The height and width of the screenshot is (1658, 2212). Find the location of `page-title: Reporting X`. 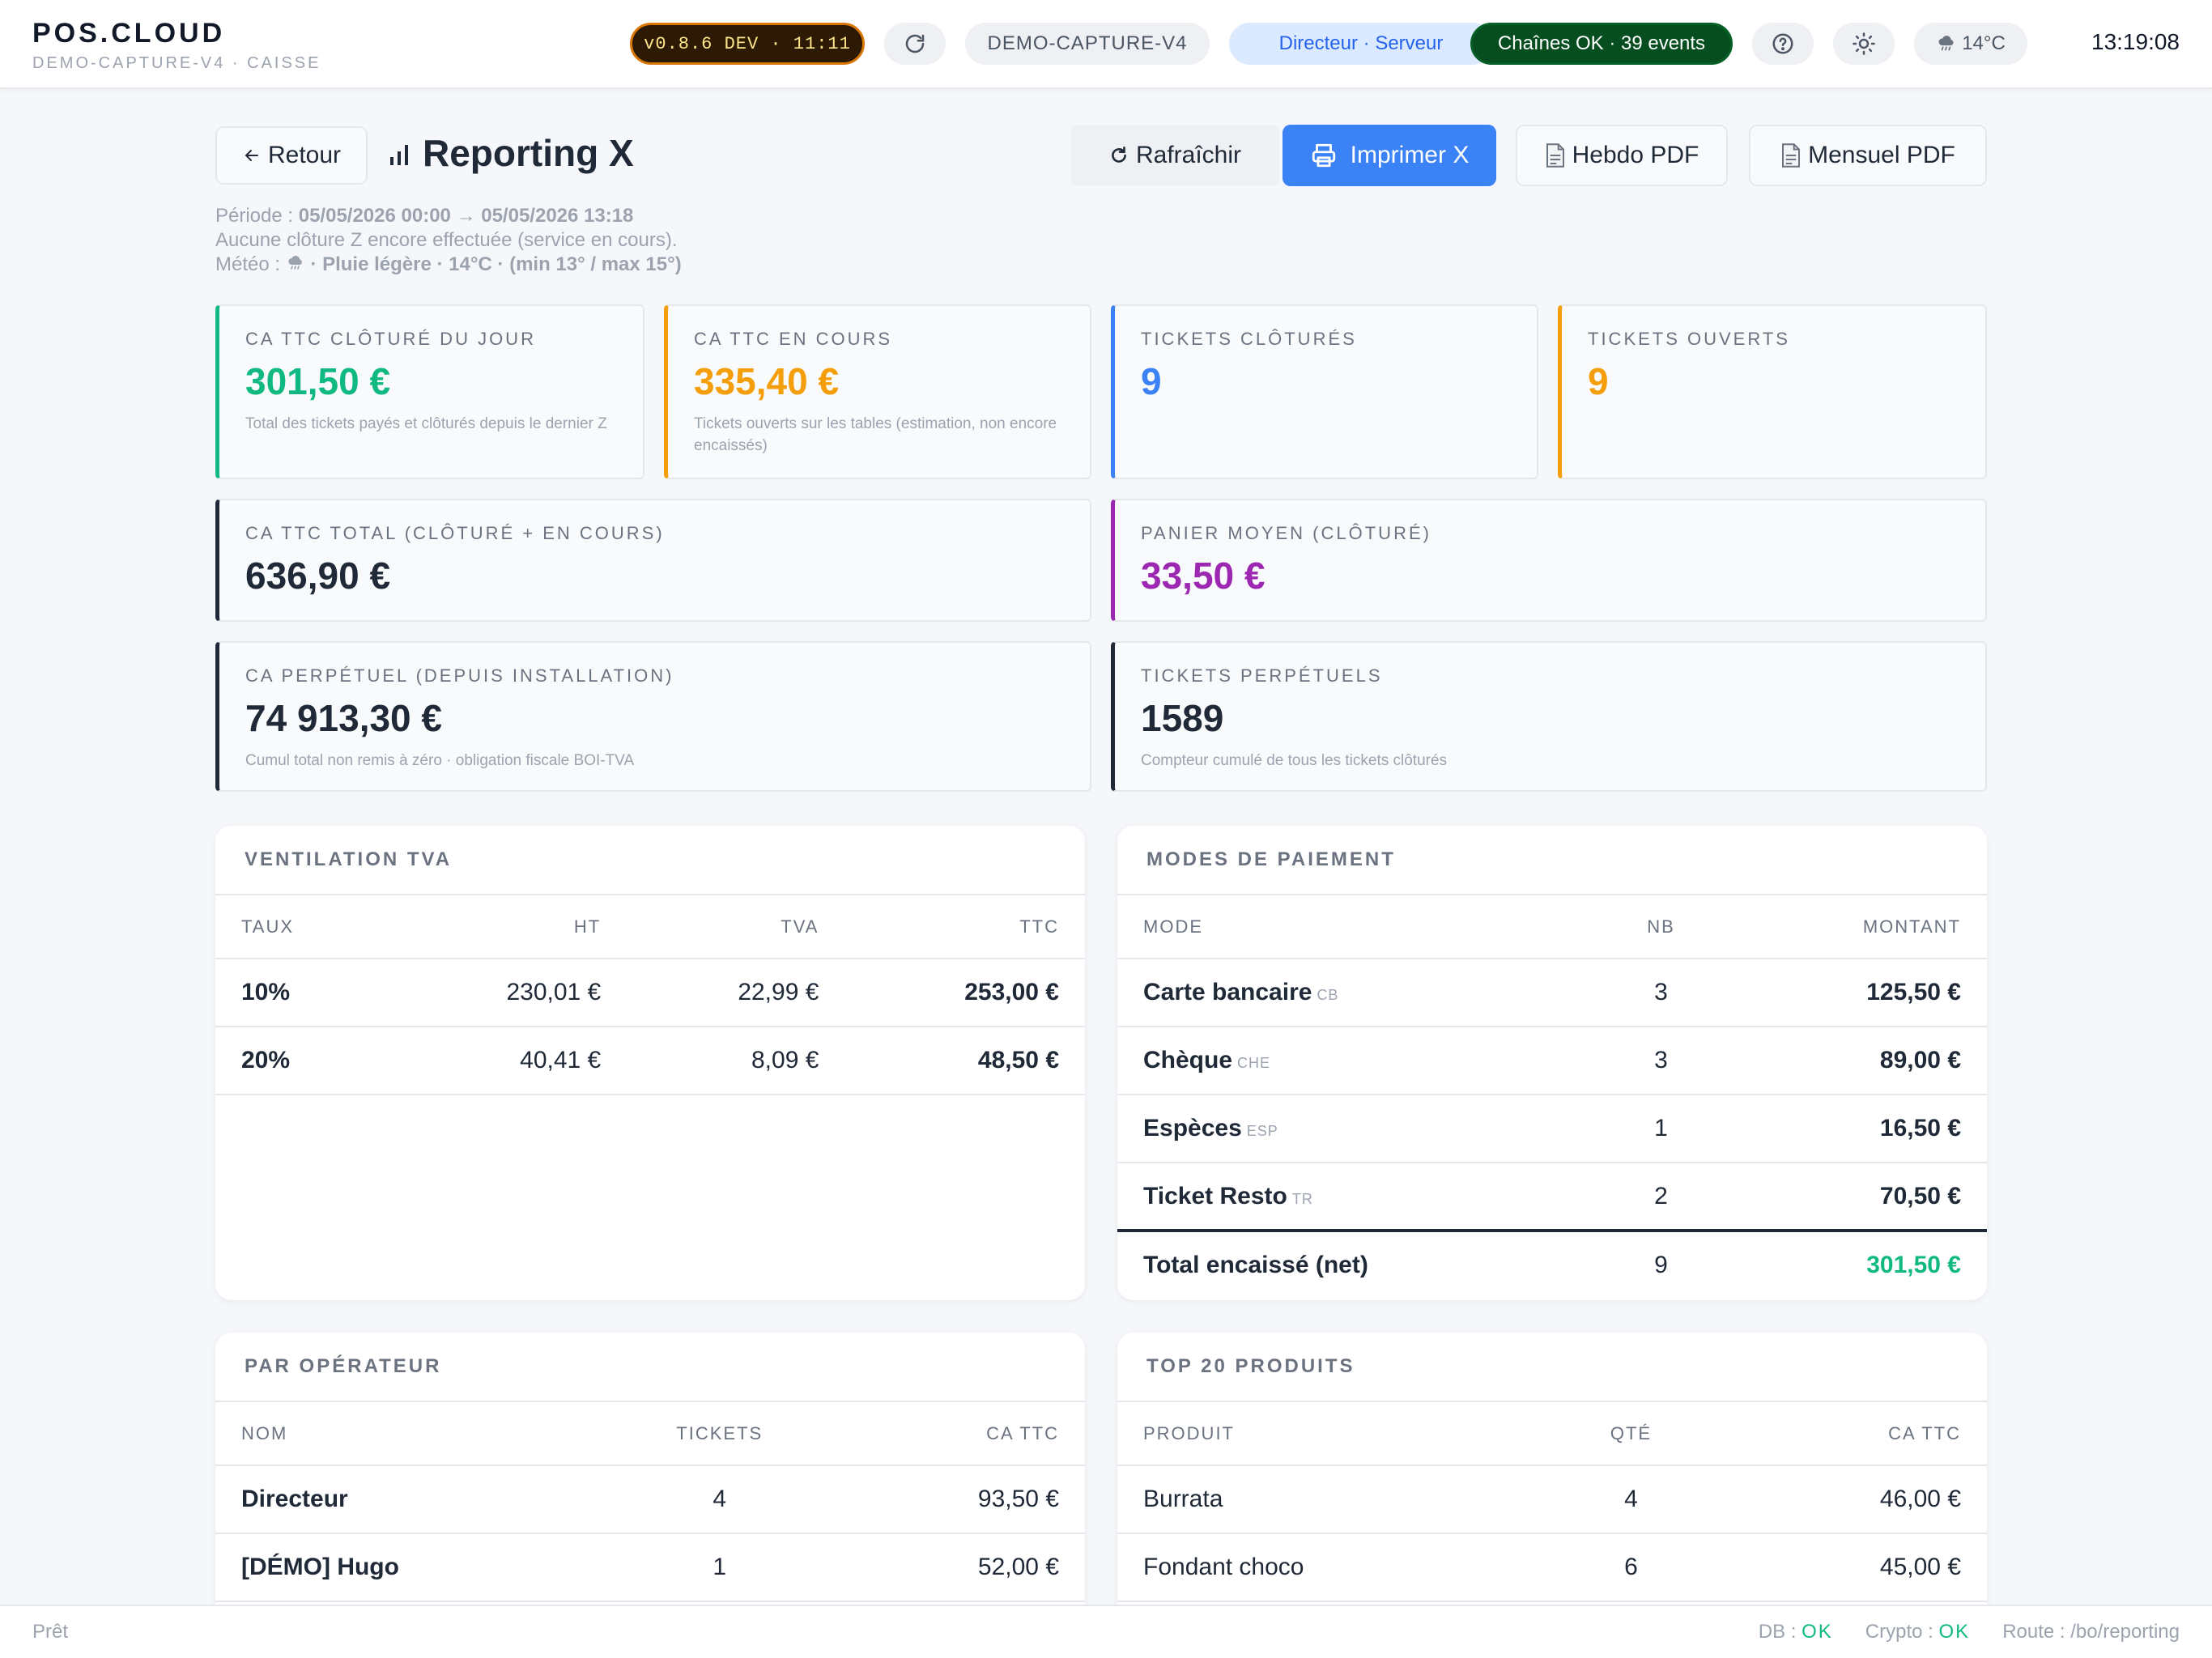

page-title: Reporting X is located at coordinates (512, 153).